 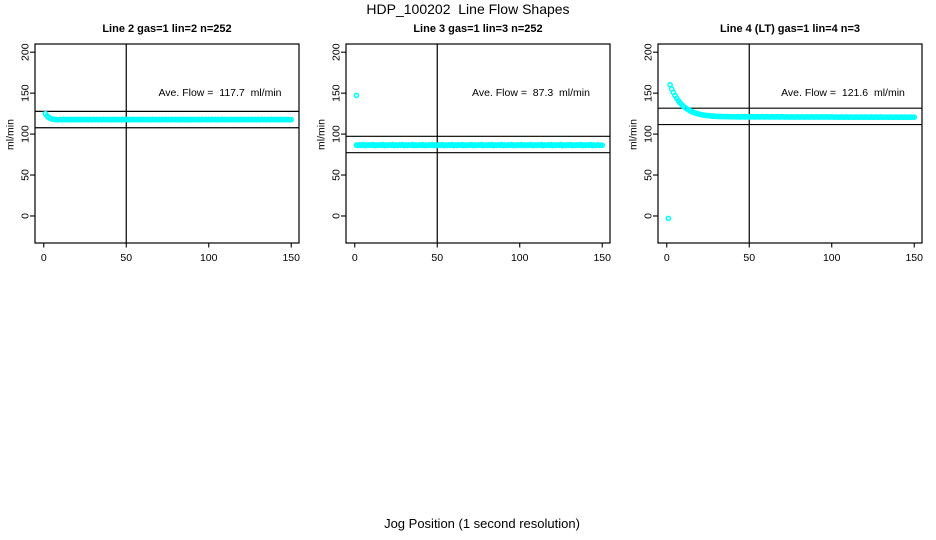 I want to click on x-axis-label: Jog Position (1 second resolution), so click(x=482, y=523).